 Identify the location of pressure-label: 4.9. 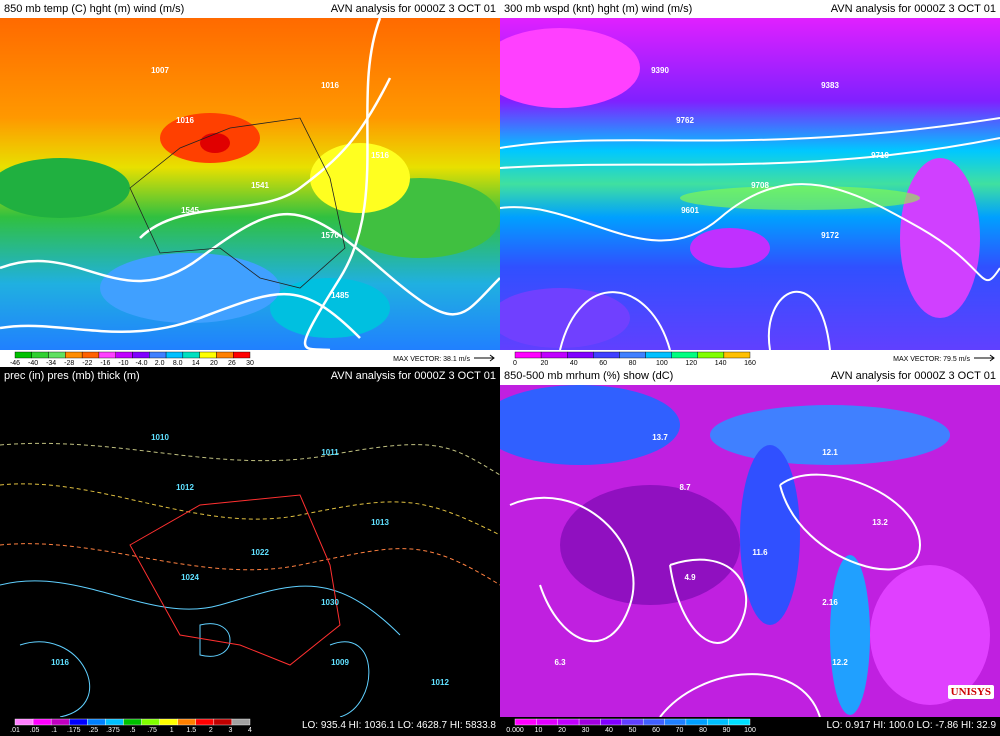
(690, 577).